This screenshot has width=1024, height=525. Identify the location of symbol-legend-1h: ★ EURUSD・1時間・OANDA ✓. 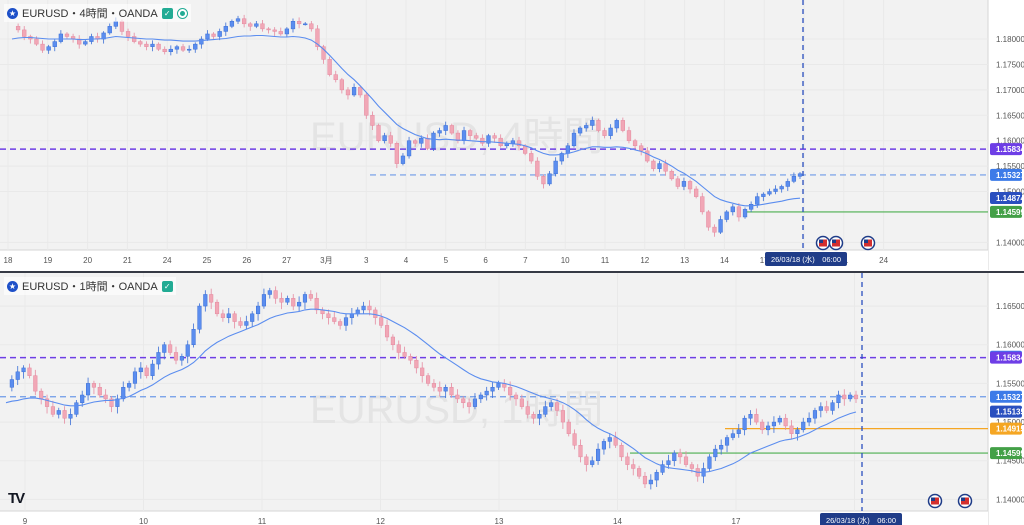
(90, 286).